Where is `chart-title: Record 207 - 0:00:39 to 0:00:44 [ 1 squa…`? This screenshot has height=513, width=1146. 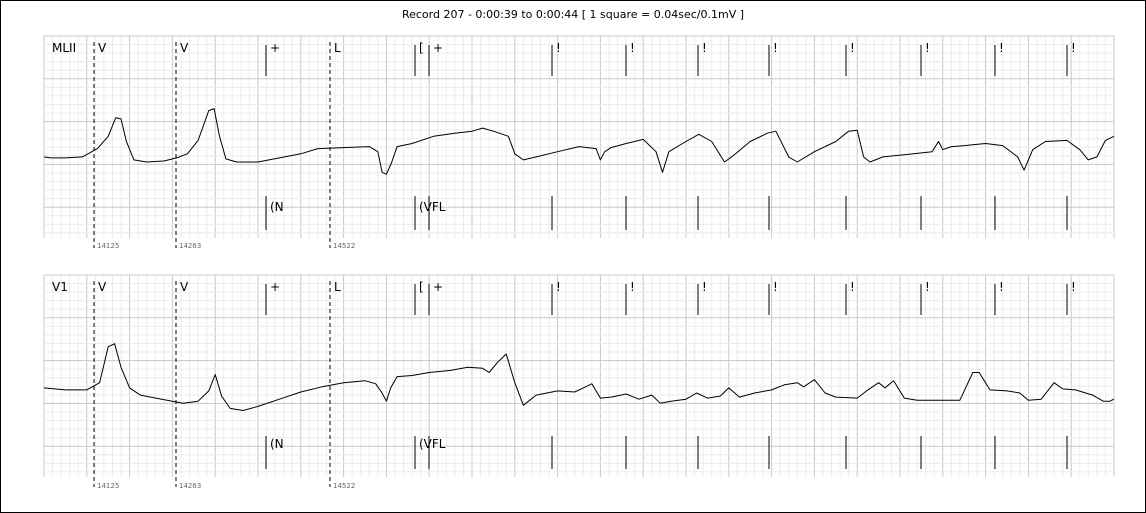
chart-title: Record 207 - 0:00:39 to 0:00:44 [ 1 squa… is located at coordinates (573, 14).